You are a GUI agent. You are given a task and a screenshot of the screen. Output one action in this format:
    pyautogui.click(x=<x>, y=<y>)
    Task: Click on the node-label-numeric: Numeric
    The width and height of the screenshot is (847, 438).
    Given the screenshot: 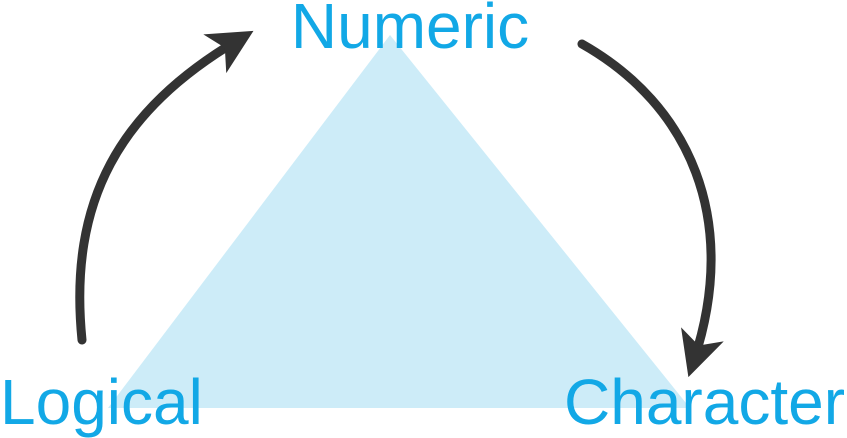 What is the action you would take?
    pyautogui.click(x=410, y=31)
    